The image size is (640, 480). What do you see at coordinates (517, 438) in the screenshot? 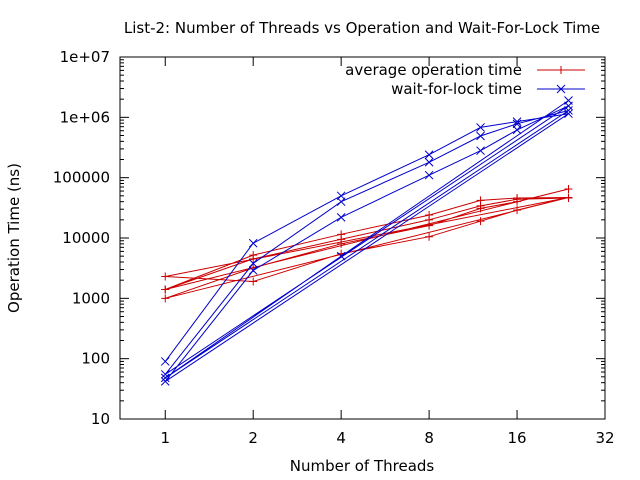
I see `x-tick-label: 16` at bounding box center [517, 438].